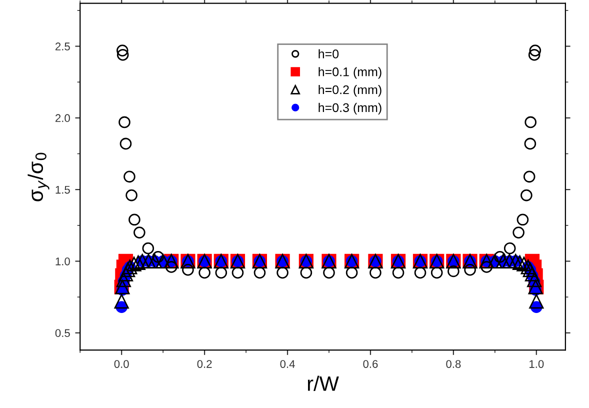 This screenshot has height=408, width=589. I want to click on y-tick-label: 1.5, so click(63, 190).